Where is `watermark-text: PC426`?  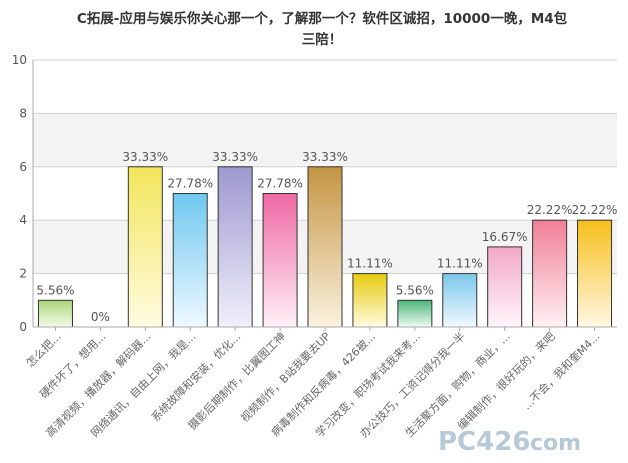 watermark-text: PC426 is located at coordinates (484, 442).